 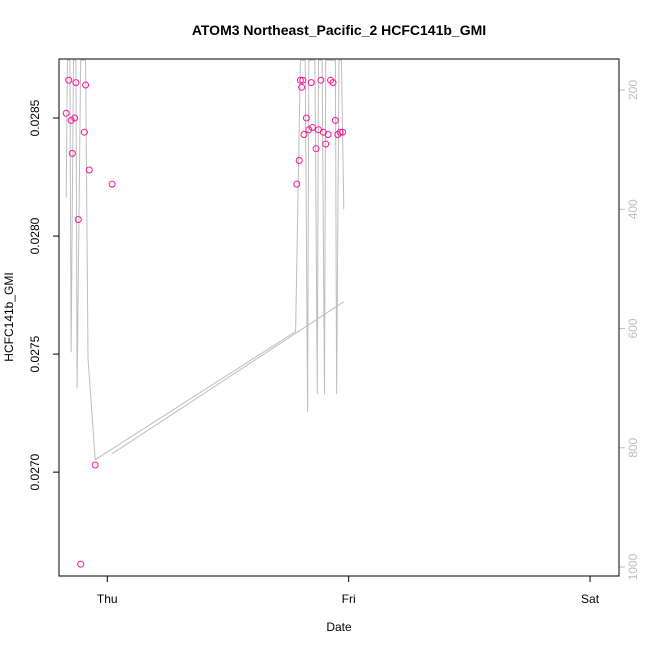 I want to click on x-axis-label: Date, so click(x=339, y=627).